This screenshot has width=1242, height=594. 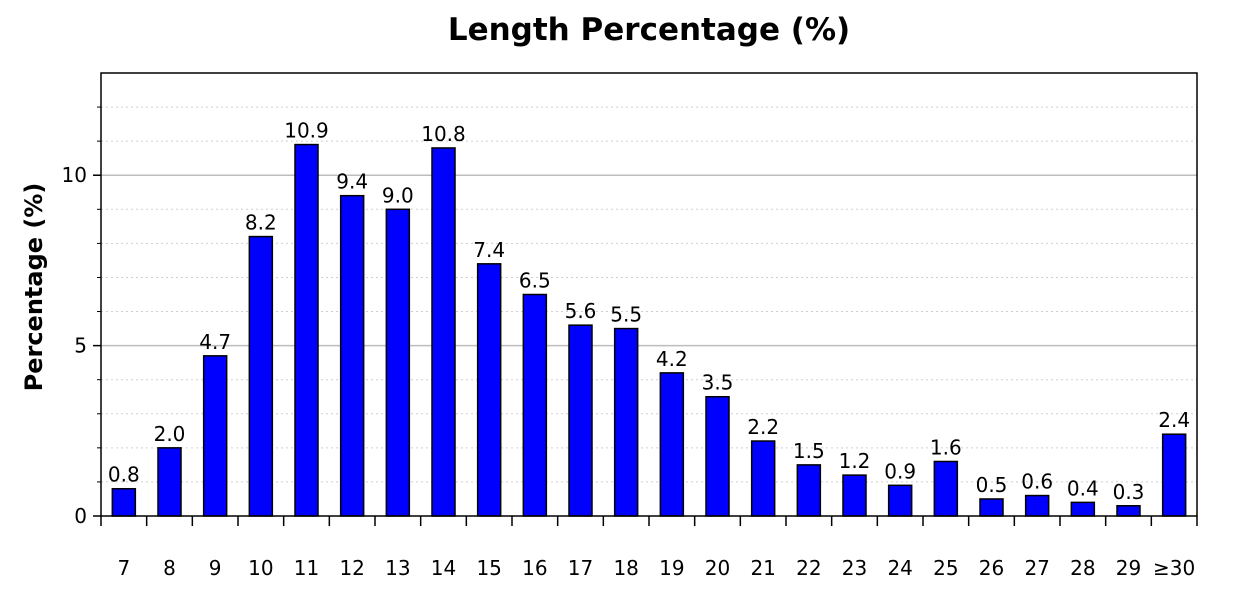 What do you see at coordinates (899, 568) in the screenshot?
I see `x-tick-label: 24` at bounding box center [899, 568].